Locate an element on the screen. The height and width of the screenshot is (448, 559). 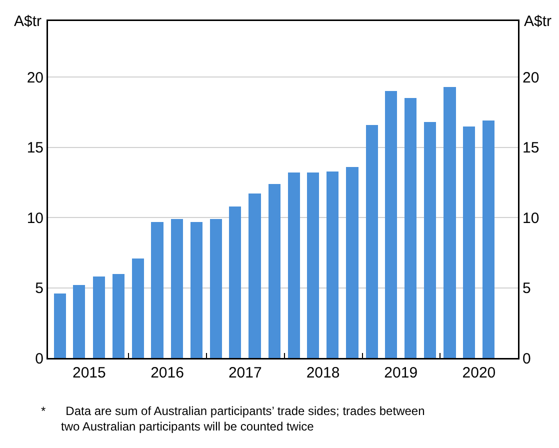
y2-tick-label: 20 is located at coordinates (531, 77).